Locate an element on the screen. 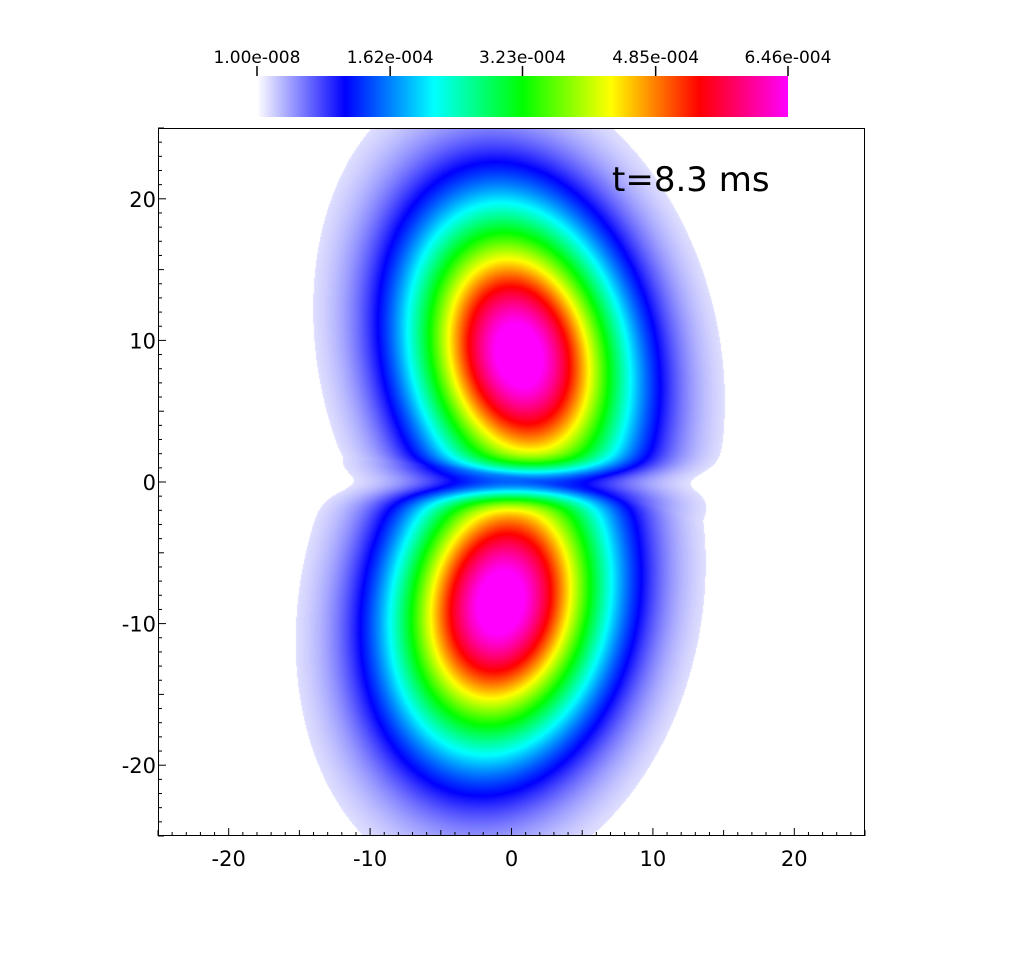  colorbar-tick-label: 1.62e-004 is located at coordinates (390, 58).